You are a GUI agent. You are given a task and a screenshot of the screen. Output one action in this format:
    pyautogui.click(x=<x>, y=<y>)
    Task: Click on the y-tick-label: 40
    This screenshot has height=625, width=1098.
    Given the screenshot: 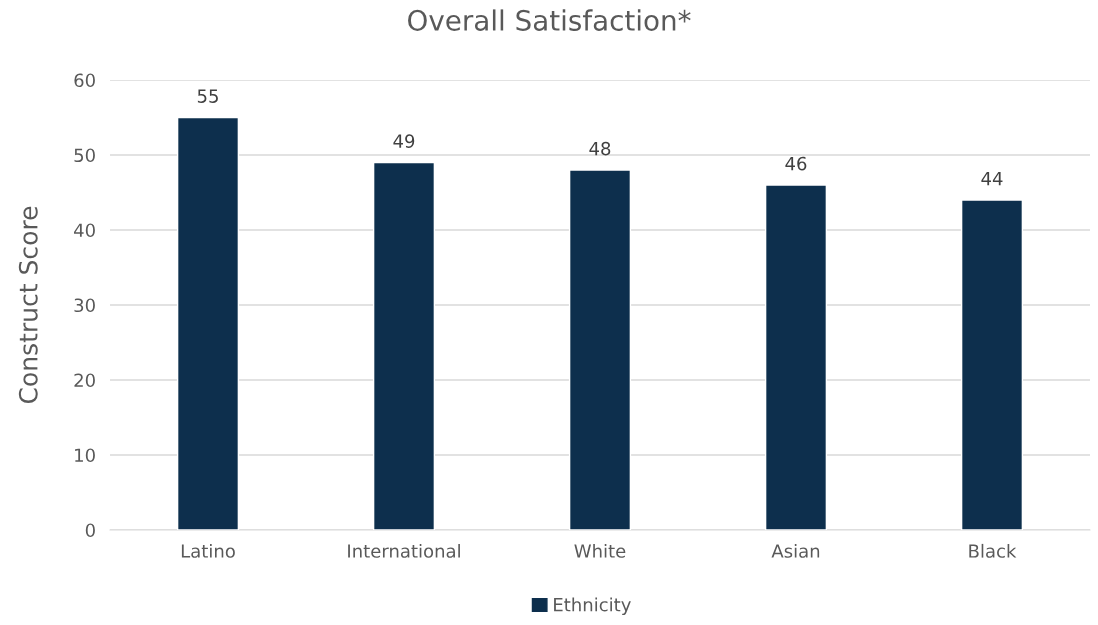 What is the action you would take?
    pyautogui.click(x=84, y=230)
    